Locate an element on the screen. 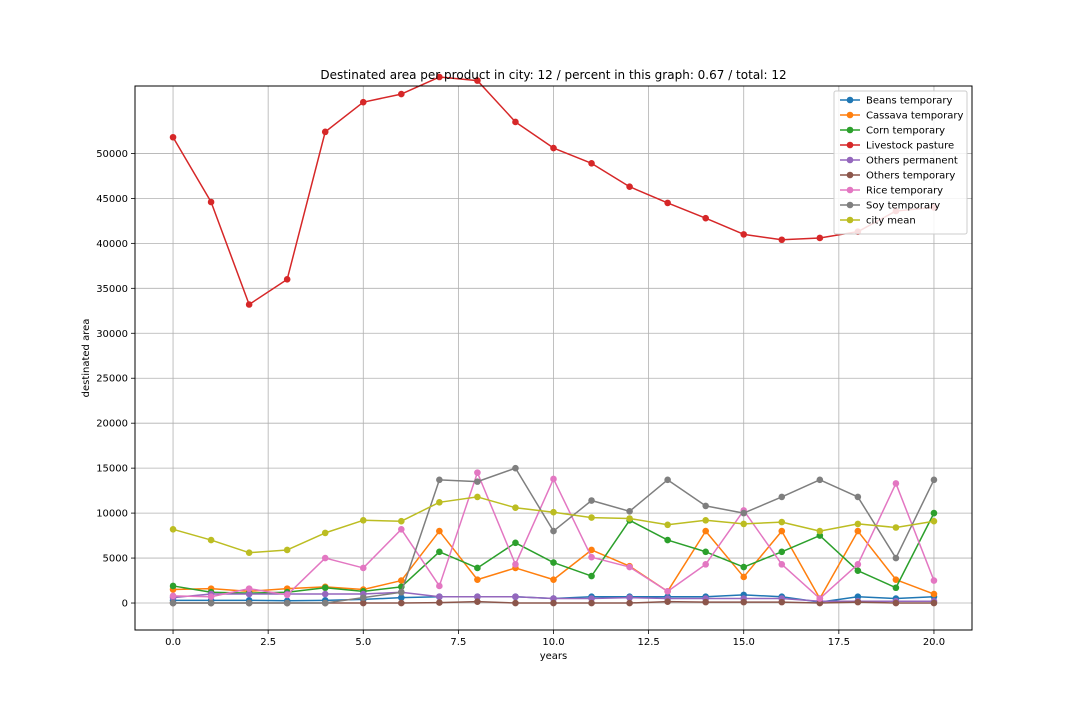 This screenshot has height=720, width=1080. y-tick-label: 35000 is located at coordinates (112, 289).